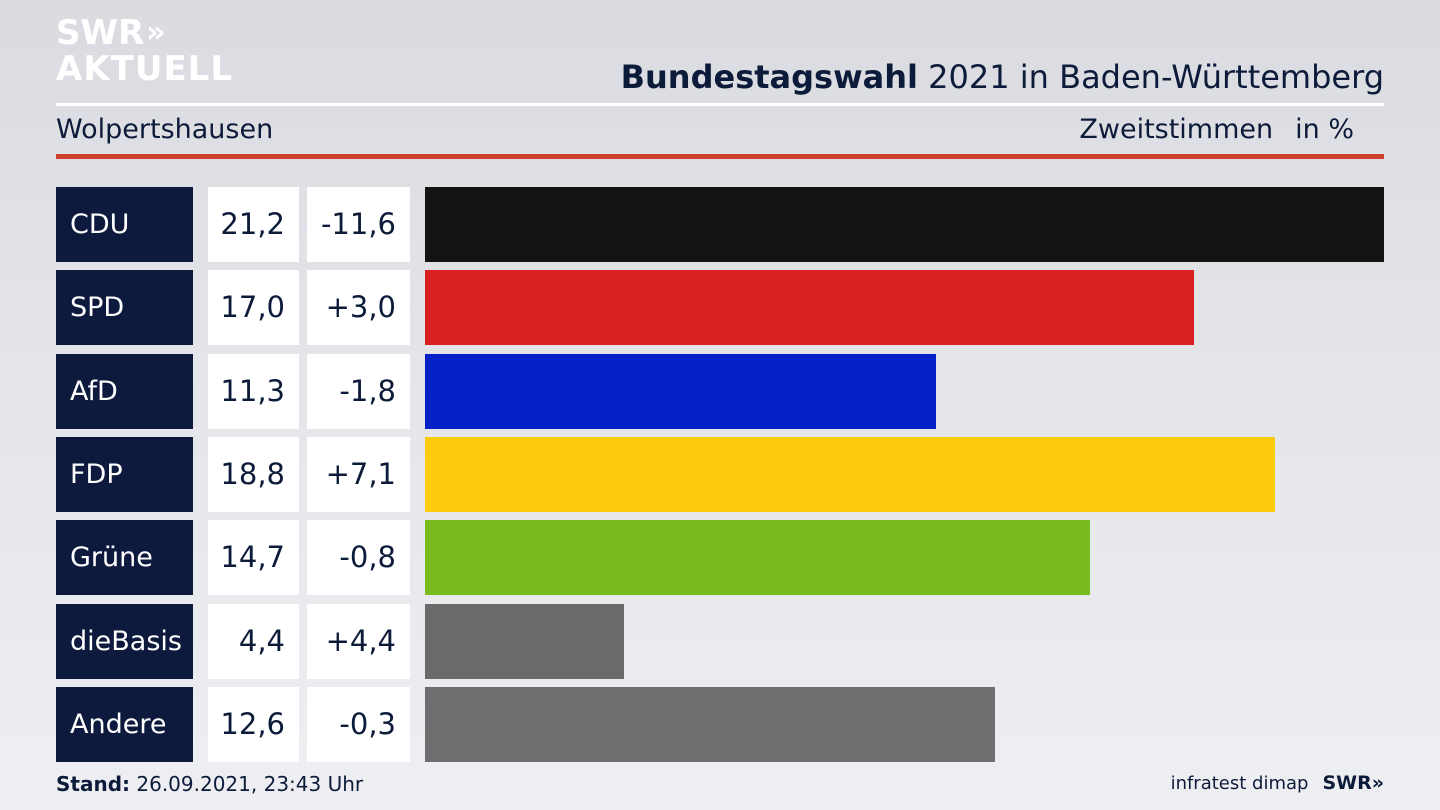 Image resolution: width=1440 pixels, height=810 pixels. I want to click on source-credit: infratest dimap SWR», so click(1277, 783).